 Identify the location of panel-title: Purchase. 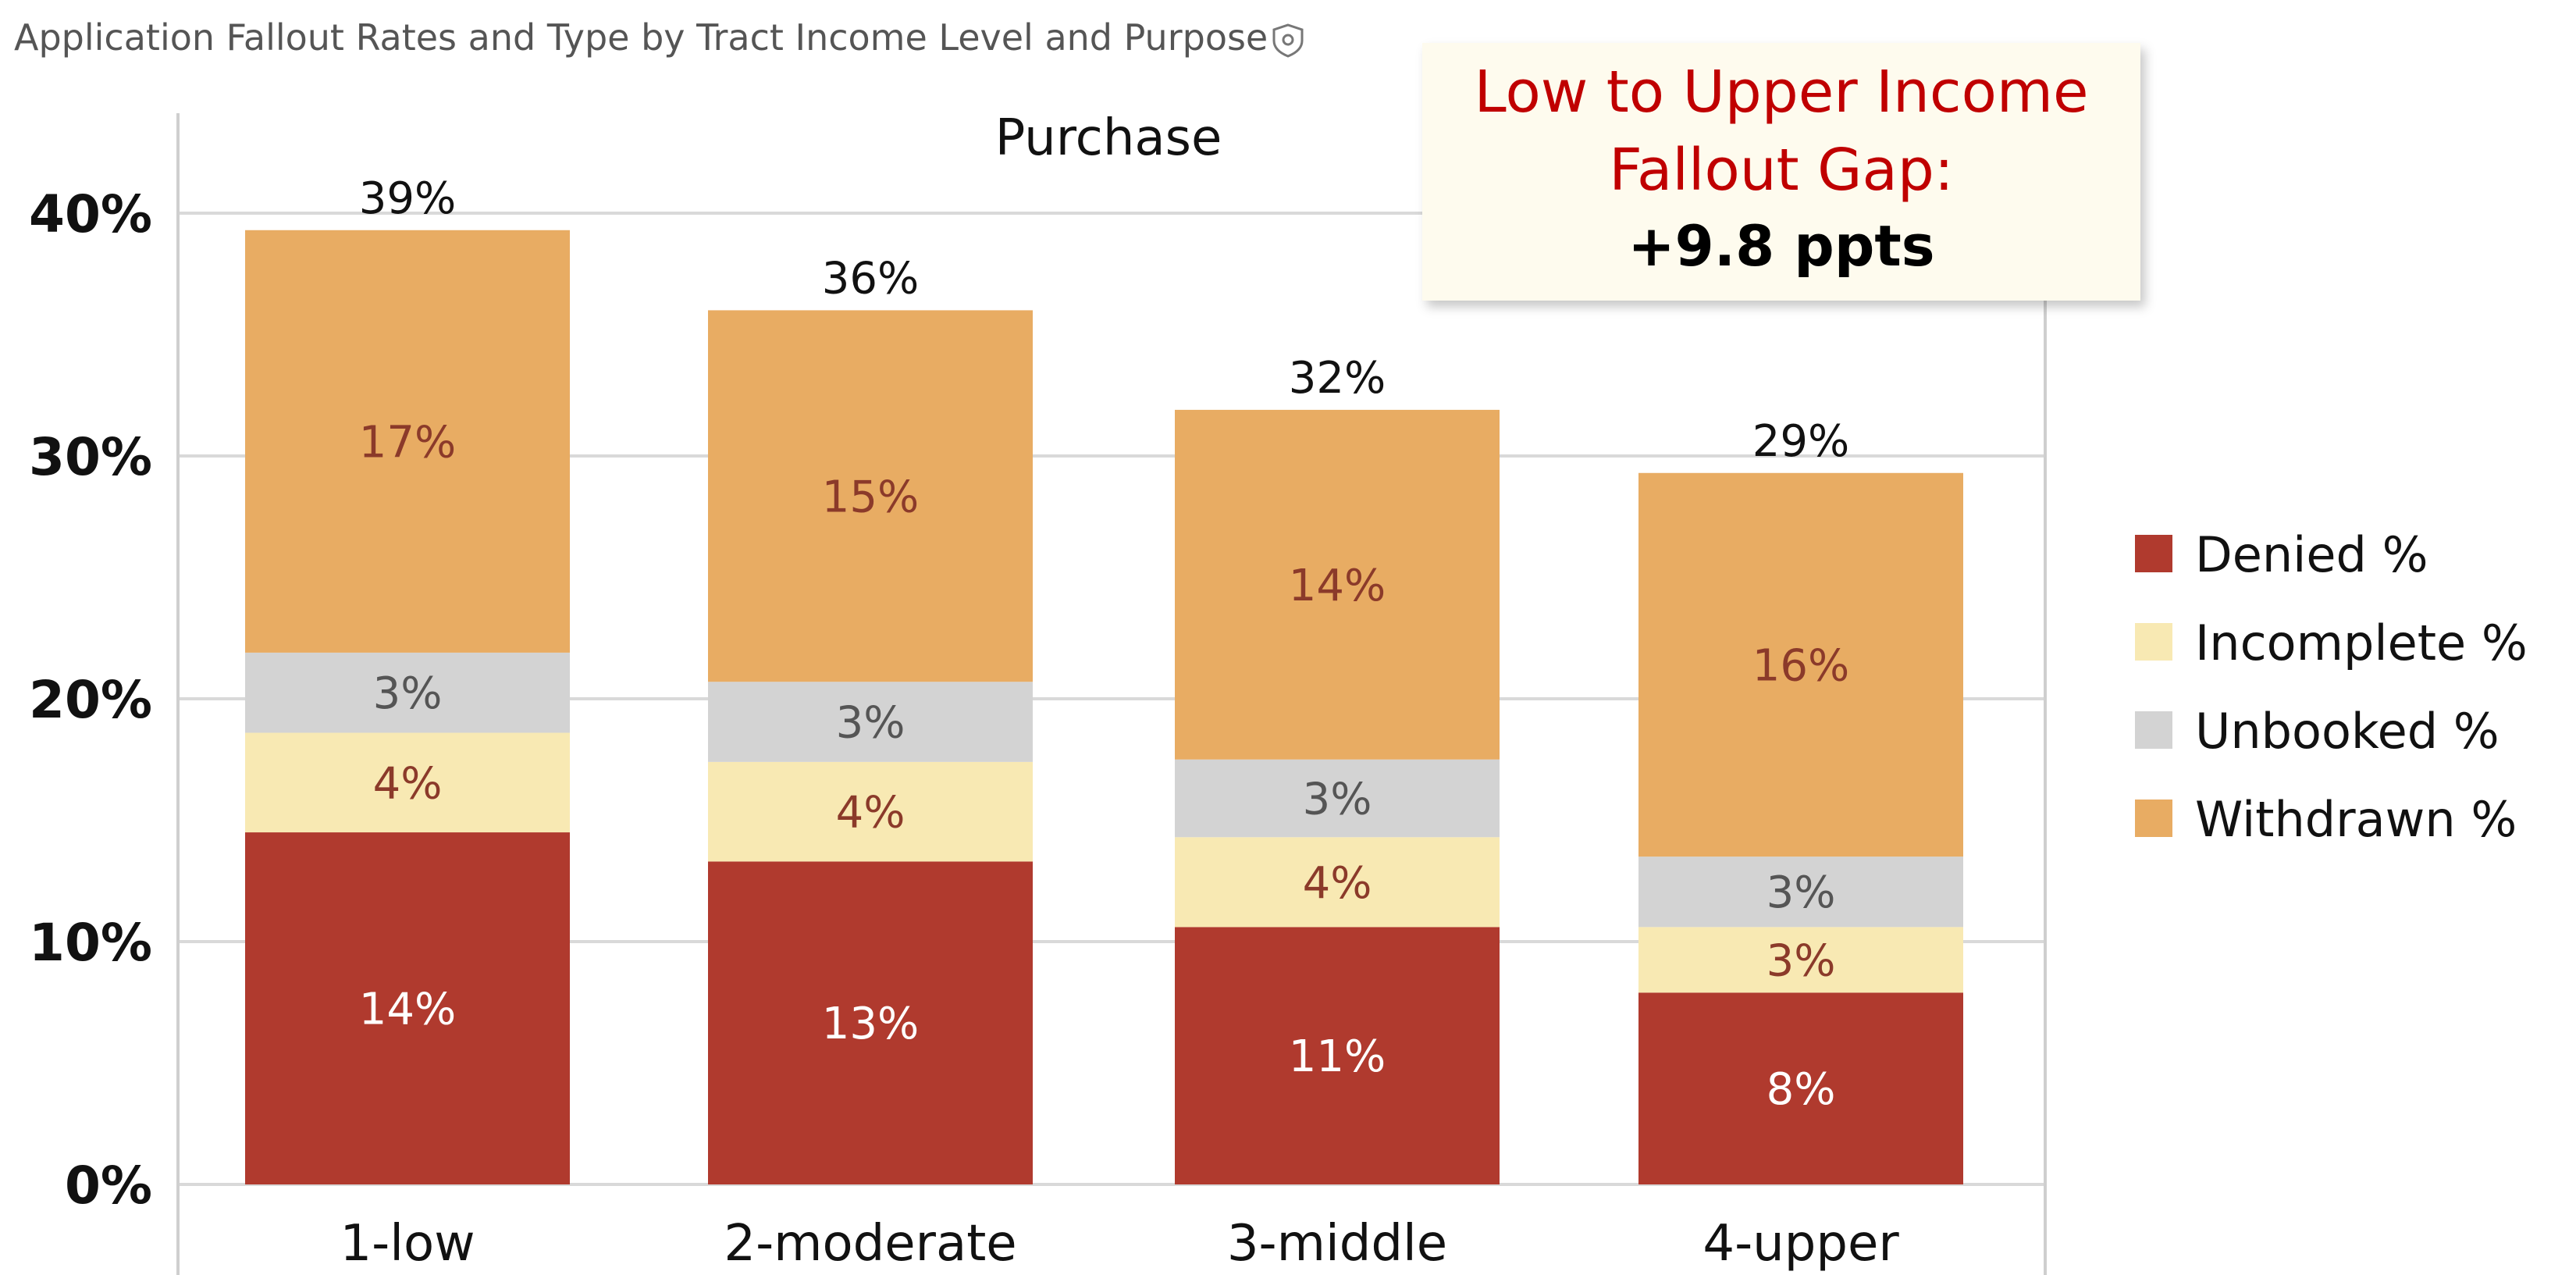
(1108, 138).